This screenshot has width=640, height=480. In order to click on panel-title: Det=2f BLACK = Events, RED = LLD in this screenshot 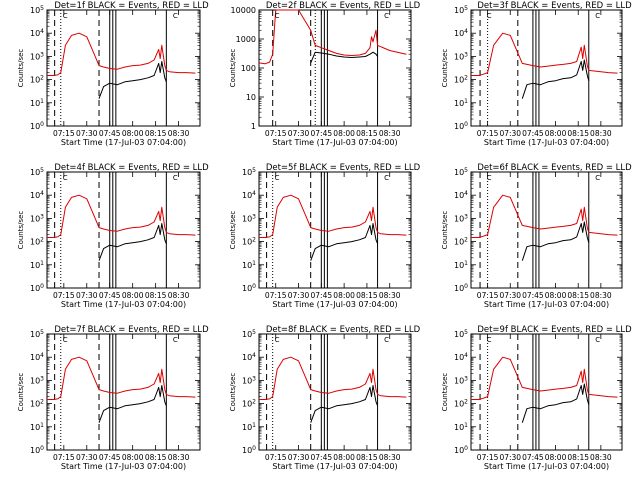, I will do `click(343, 6)`.